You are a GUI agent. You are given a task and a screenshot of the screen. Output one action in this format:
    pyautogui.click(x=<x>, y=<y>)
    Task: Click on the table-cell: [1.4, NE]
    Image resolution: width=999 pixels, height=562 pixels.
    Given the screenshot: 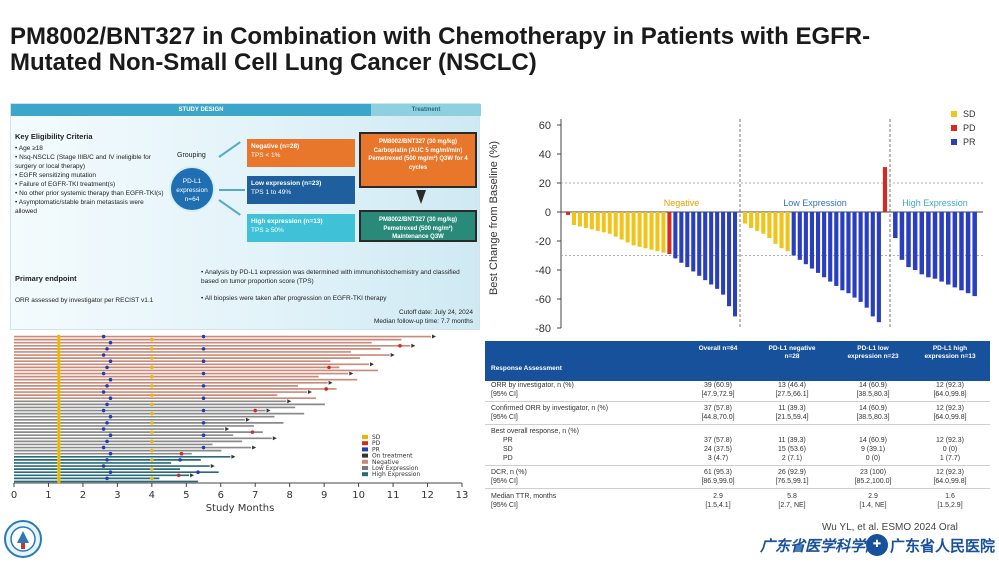 What is the action you would take?
    pyautogui.click(x=873, y=505)
    